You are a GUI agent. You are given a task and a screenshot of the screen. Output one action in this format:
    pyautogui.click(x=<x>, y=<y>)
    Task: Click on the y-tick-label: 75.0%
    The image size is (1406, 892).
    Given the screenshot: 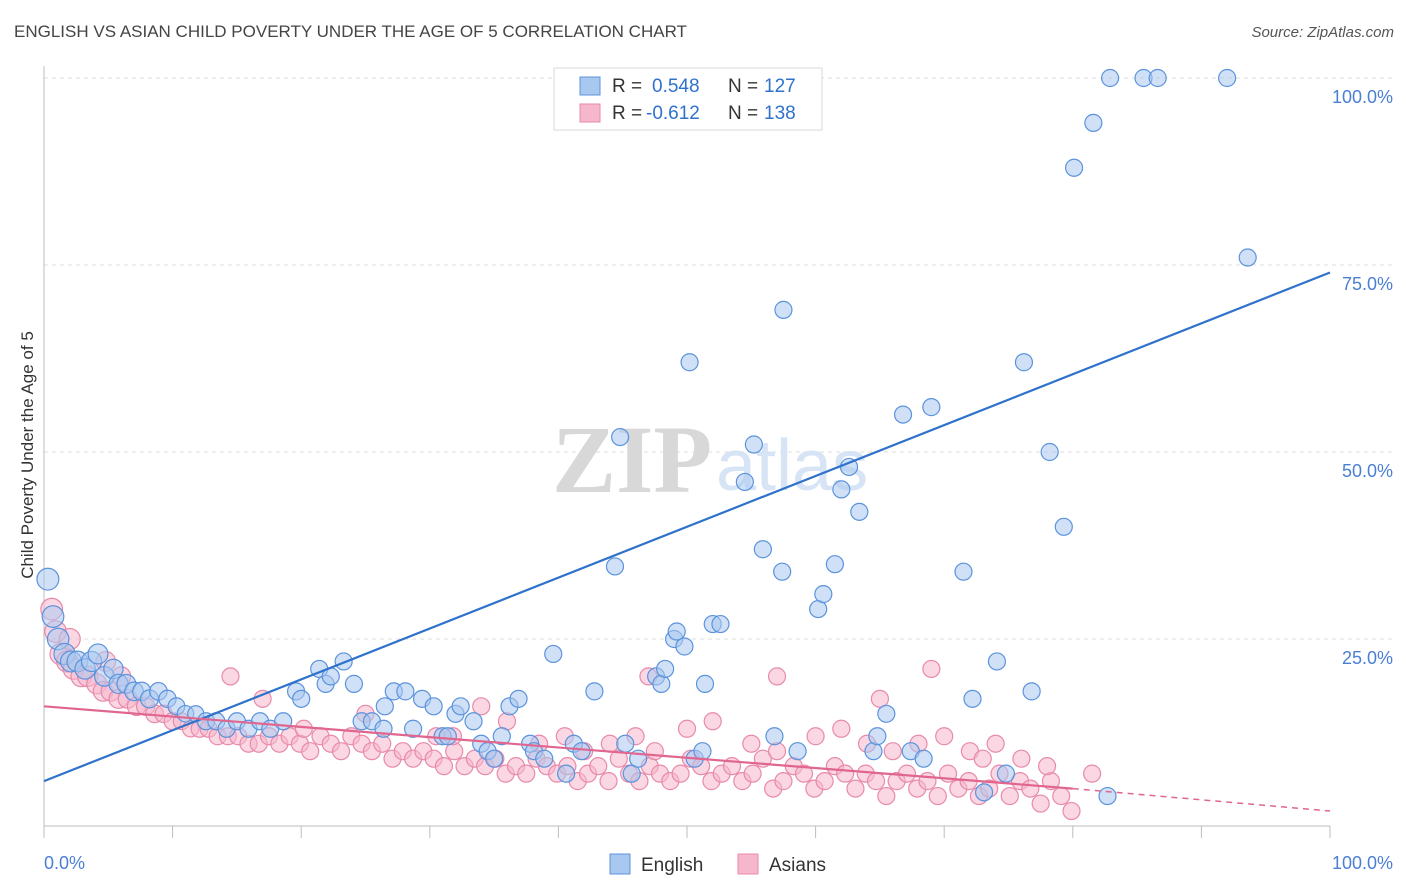 What is the action you would take?
    pyautogui.click(x=1367, y=284)
    